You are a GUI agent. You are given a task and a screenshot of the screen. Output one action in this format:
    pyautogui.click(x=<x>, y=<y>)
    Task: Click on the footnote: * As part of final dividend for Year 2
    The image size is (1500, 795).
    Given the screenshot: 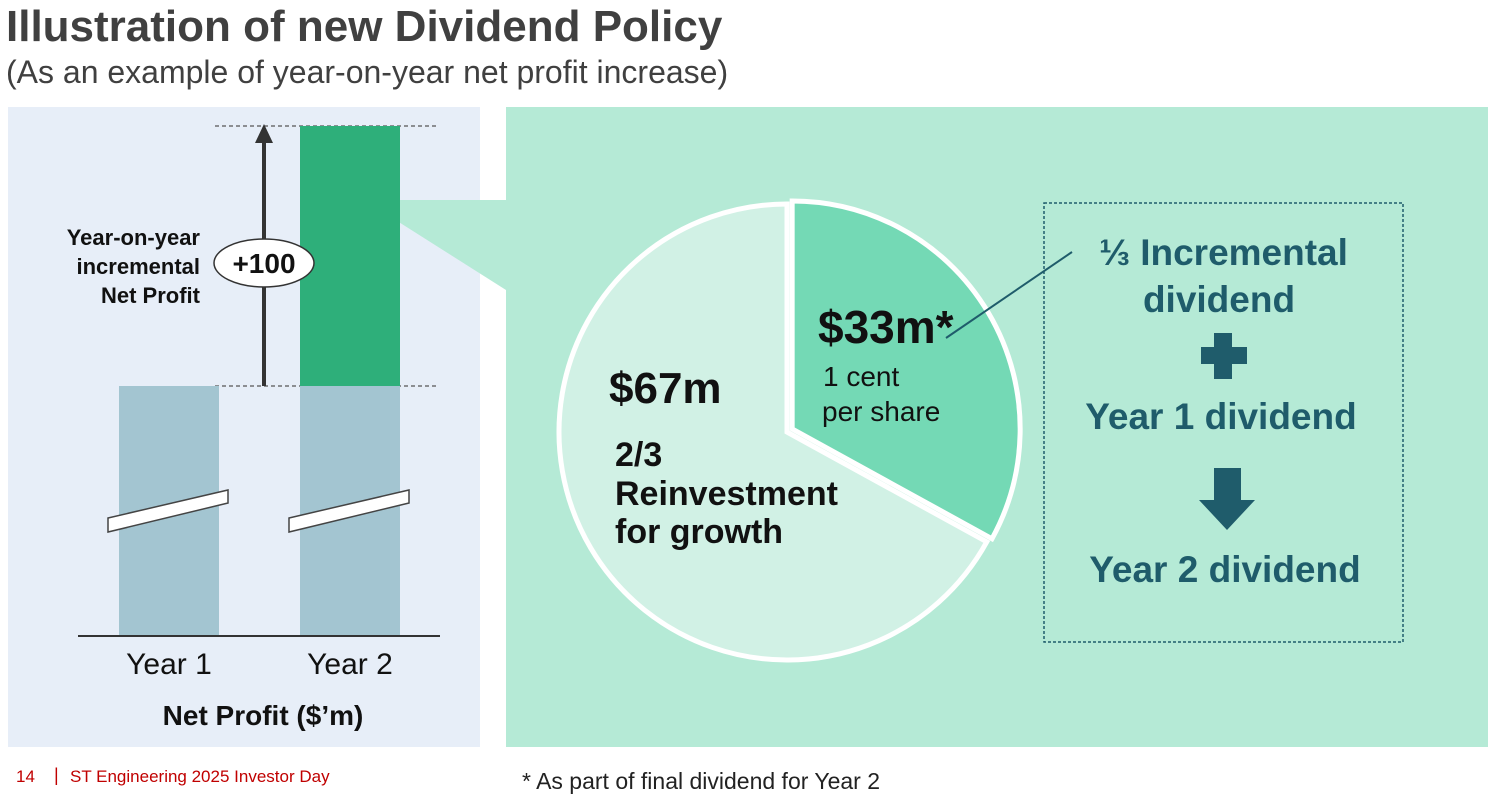 What is the action you would take?
    pyautogui.click(x=701, y=781)
    